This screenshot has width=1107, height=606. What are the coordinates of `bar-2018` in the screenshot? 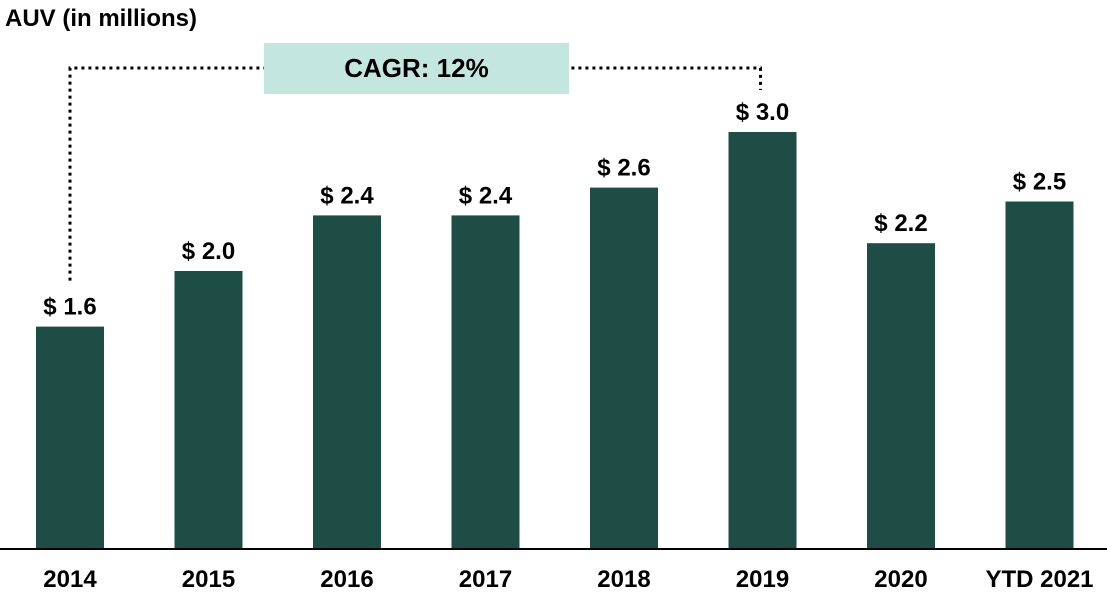 It's located at (624, 368).